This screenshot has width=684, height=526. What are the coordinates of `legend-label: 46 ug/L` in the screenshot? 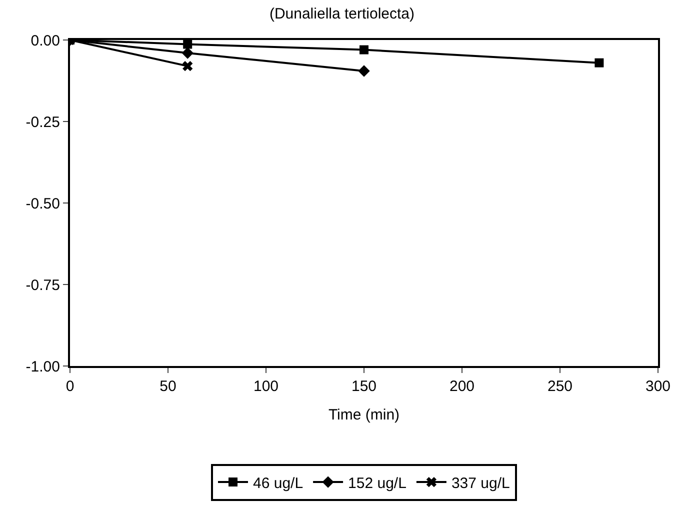 It's located at (278, 483).